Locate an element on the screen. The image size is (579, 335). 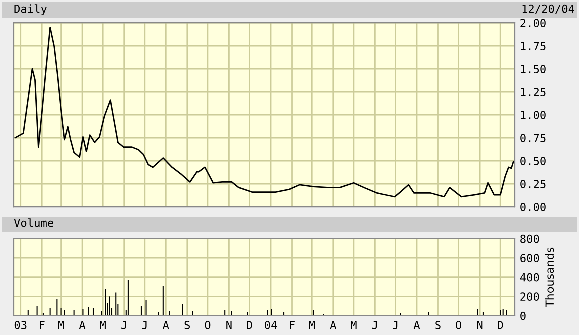
y-tick-label: 0.50 is located at coordinates (533, 161).